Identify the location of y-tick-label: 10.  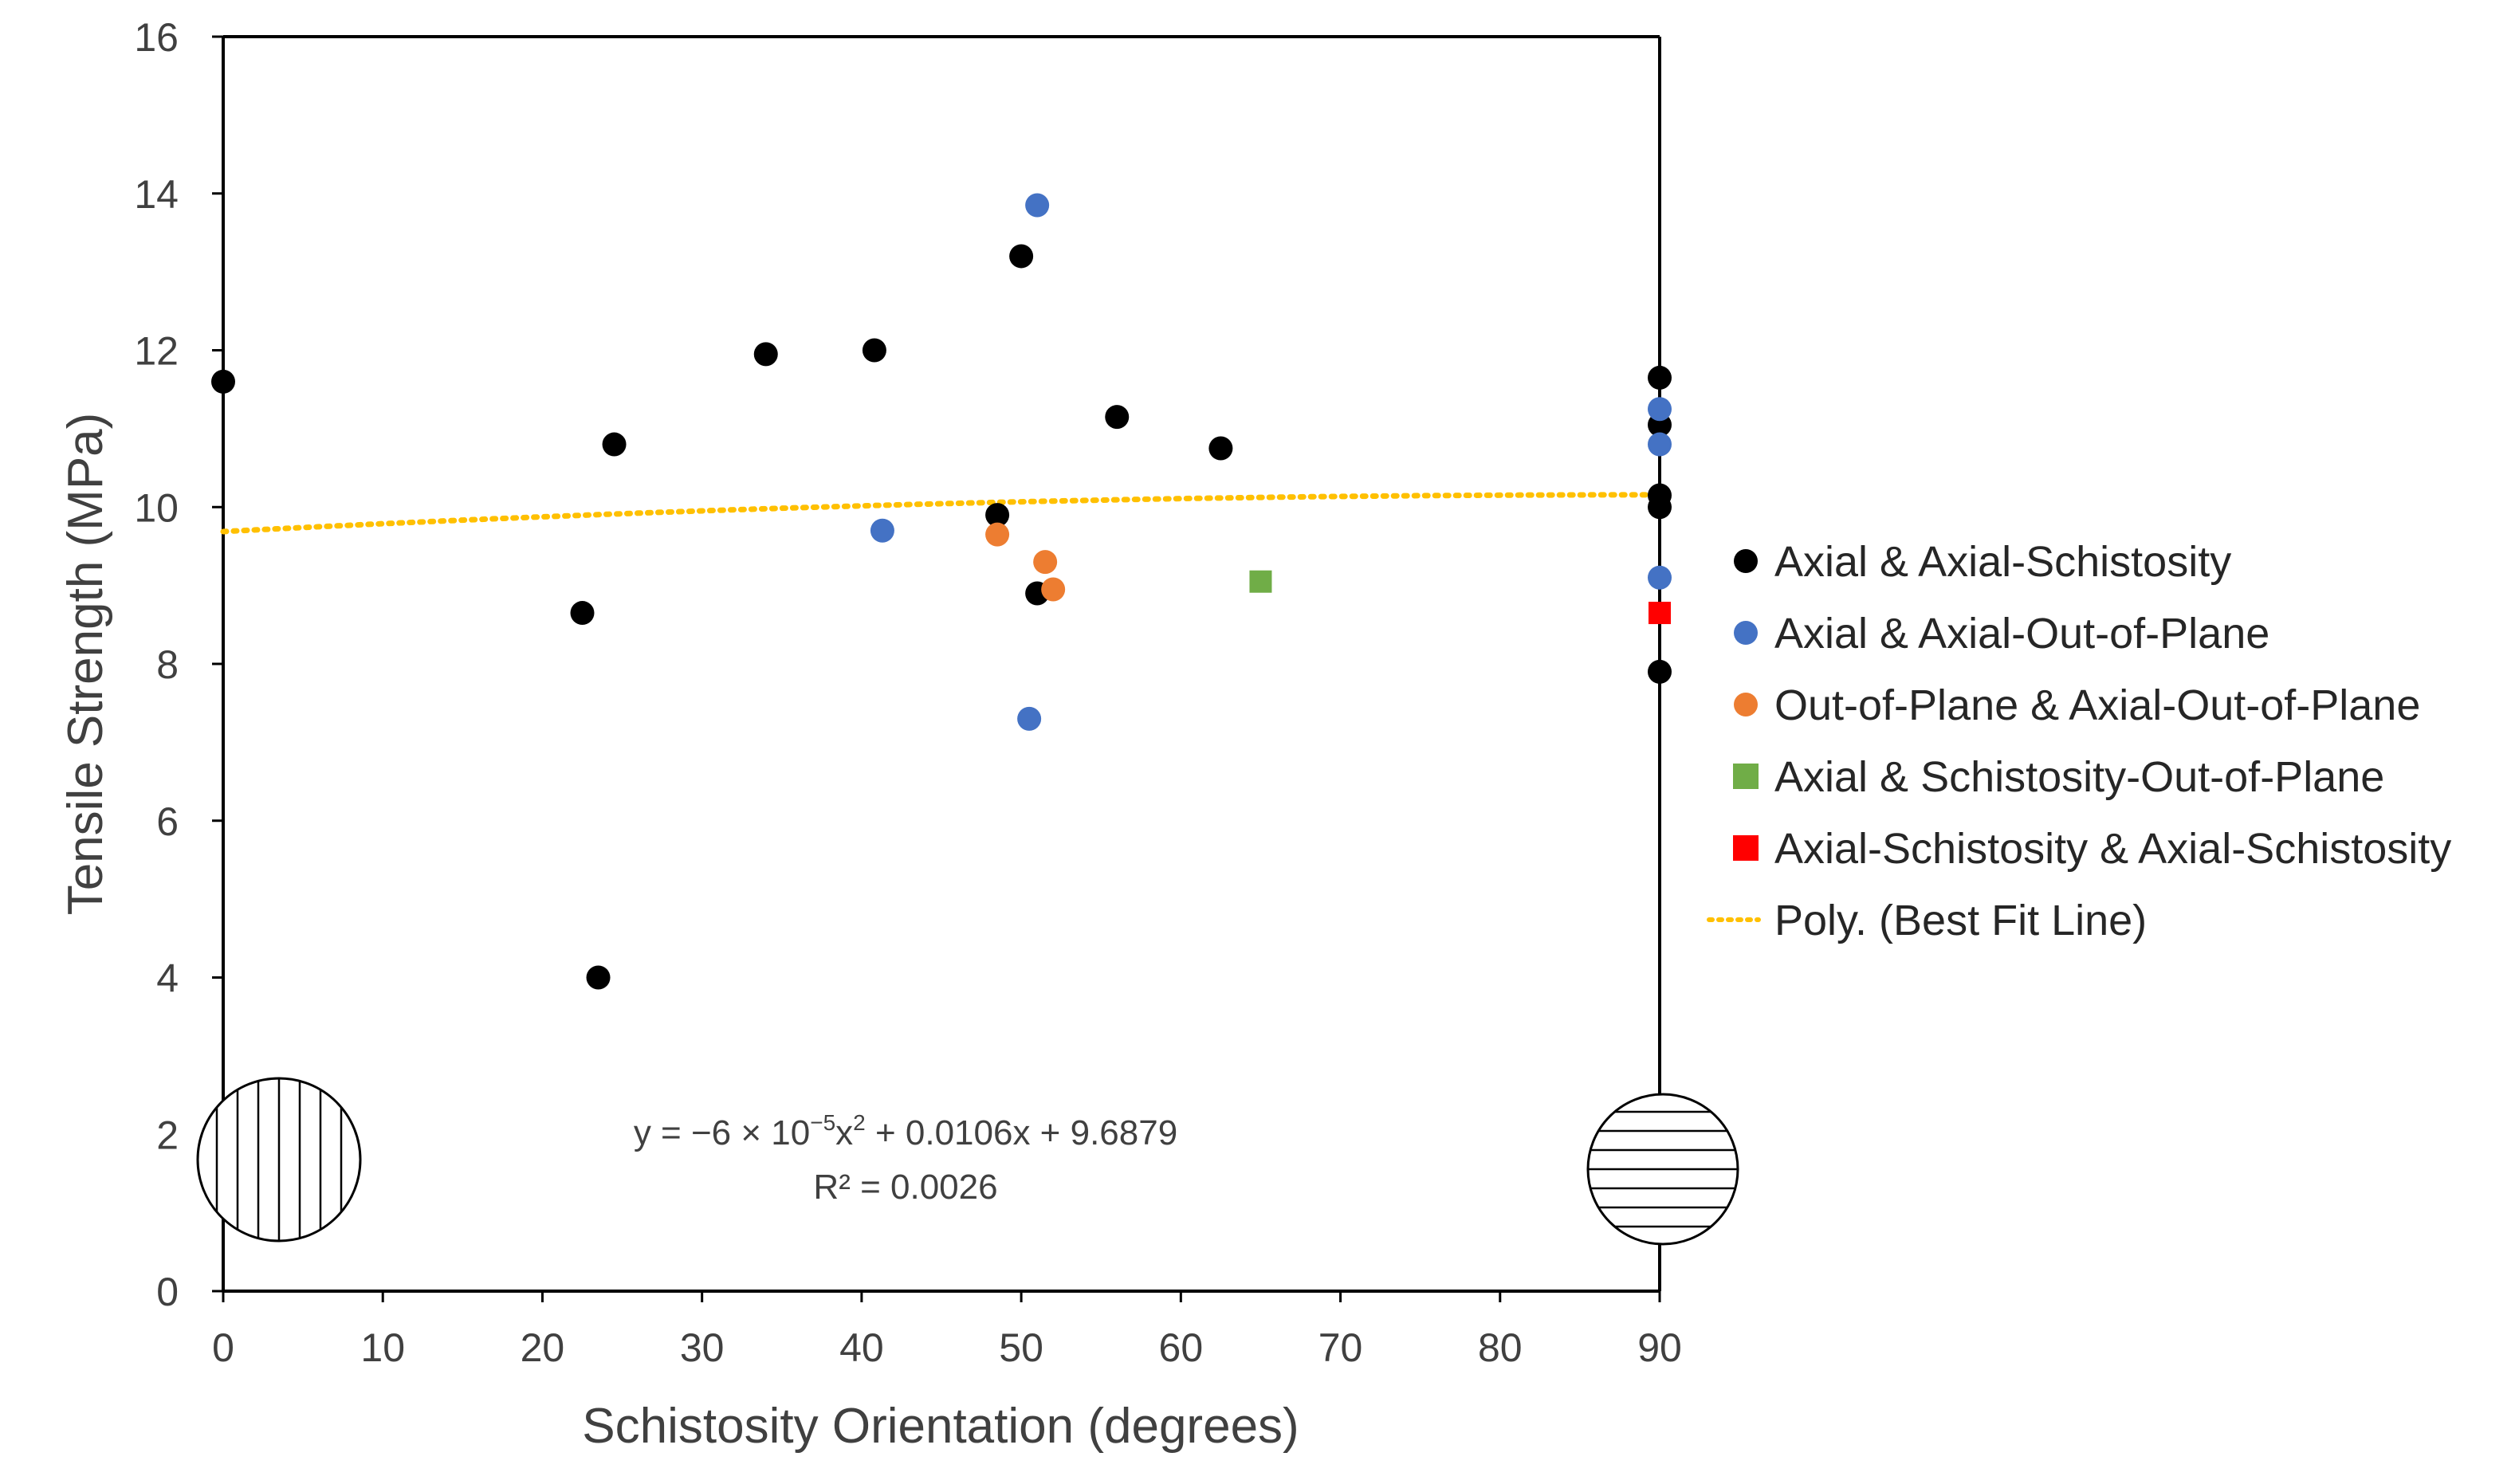
(156, 507).